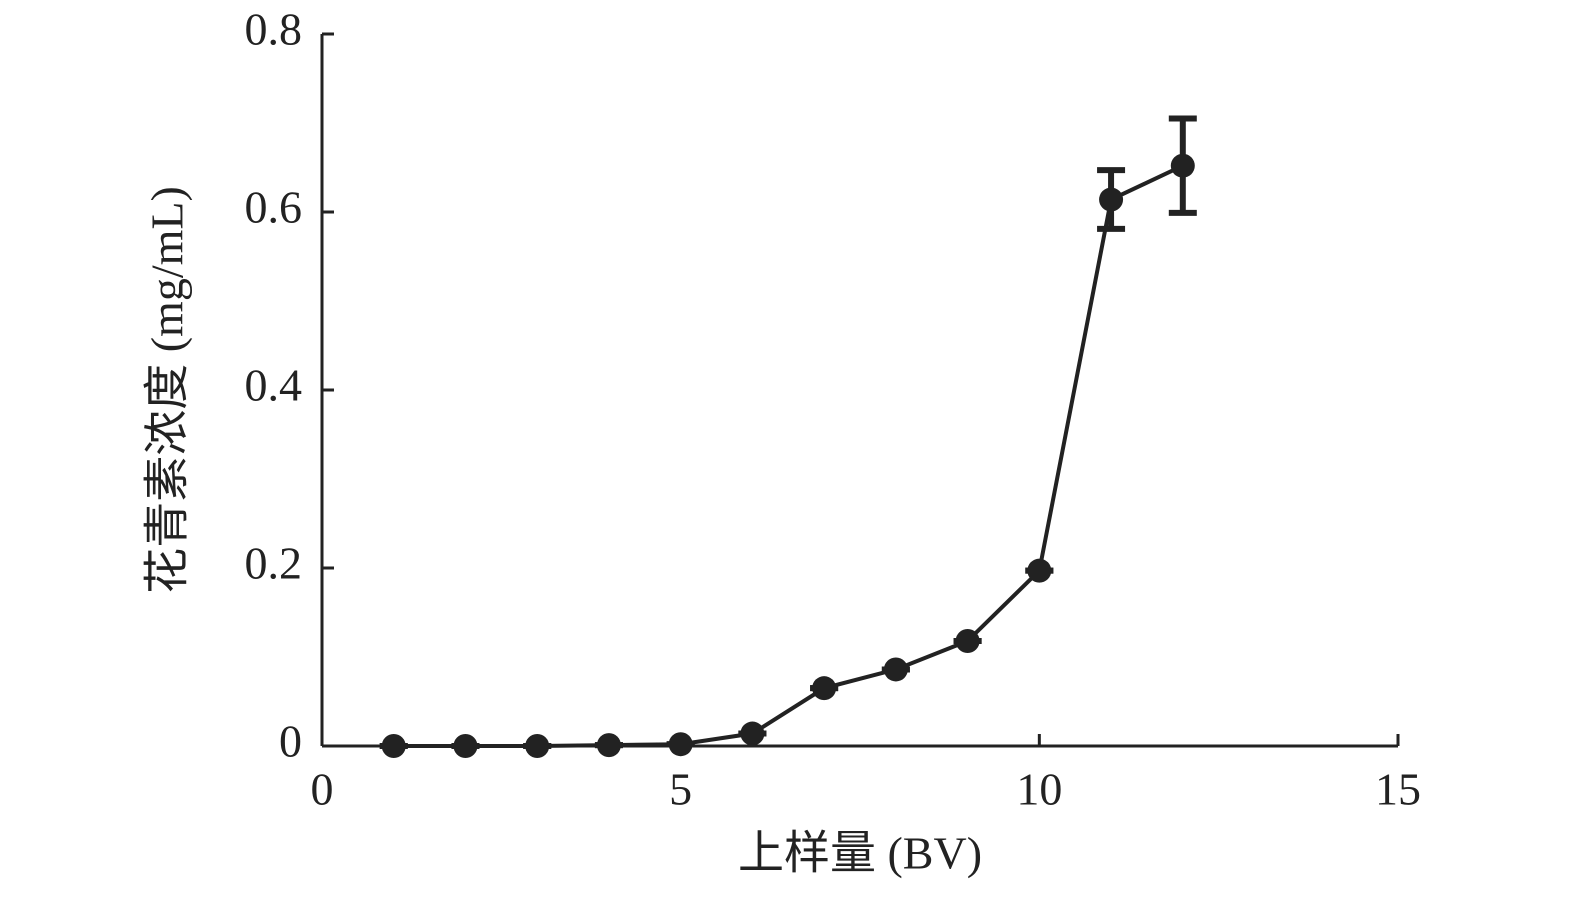 The image size is (1575, 900). I want to click on y-tick-label: 0.4, so click(274, 385).